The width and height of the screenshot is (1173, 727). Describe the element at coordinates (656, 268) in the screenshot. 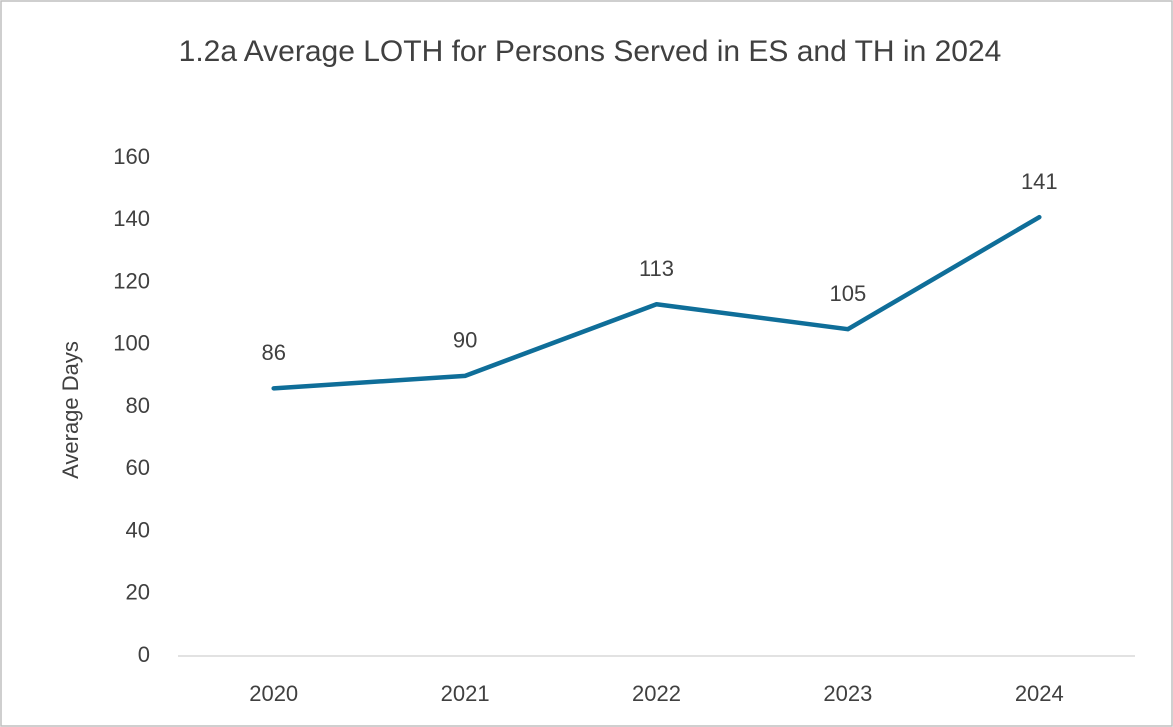

I see `data-label: 113` at that location.